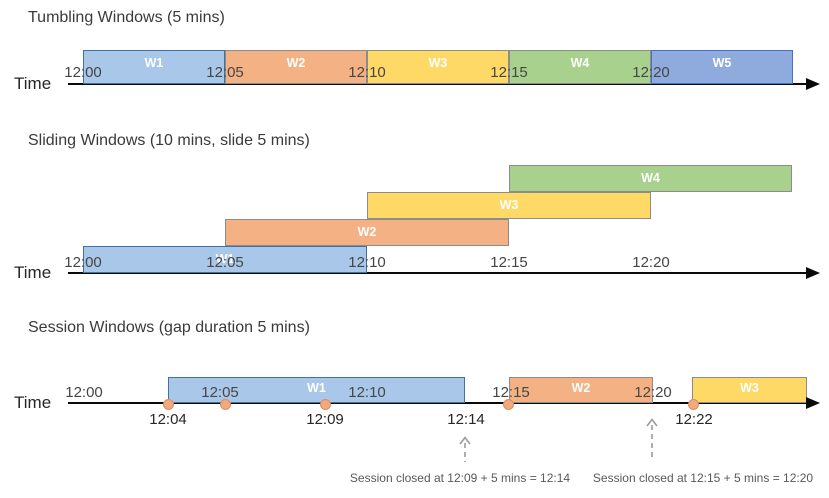 The height and width of the screenshot is (498, 829). I want to click on window-bar-w5, so click(722, 67).